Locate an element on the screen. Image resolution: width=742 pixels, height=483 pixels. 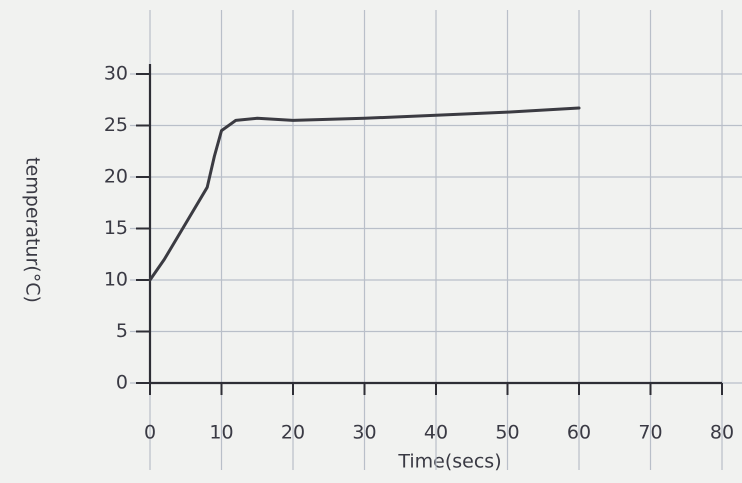
x-tick-label: 60 is located at coordinates (579, 433).